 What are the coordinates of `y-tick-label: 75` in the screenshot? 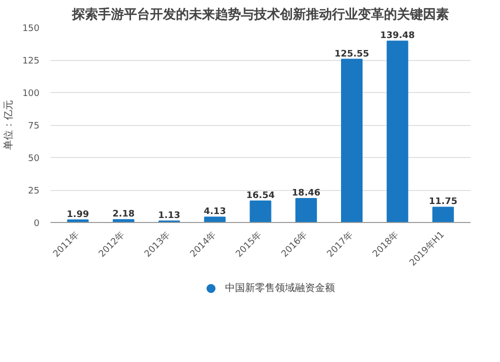 It's located at (34, 127).